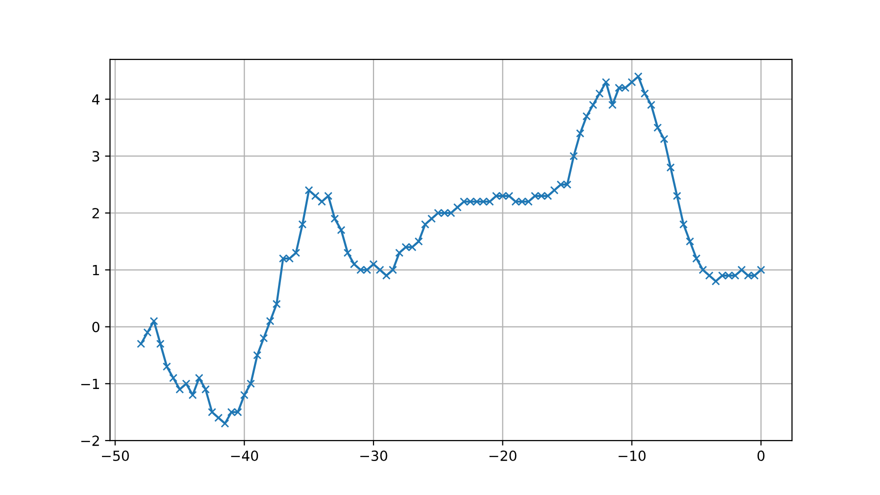  Describe the element at coordinates (90, 441) in the screenshot. I see `y-tick-label: −2` at that location.